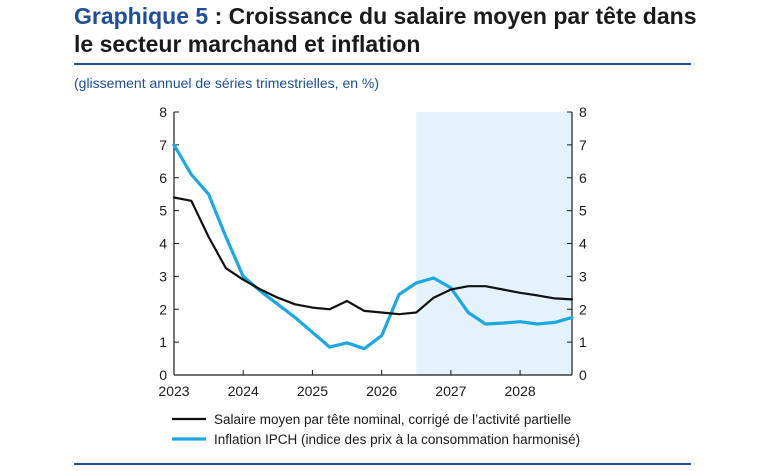 Image resolution: width=768 pixels, height=471 pixels. What do you see at coordinates (583, 276) in the screenshot?
I see `y-tick-label-right: 3` at bounding box center [583, 276].